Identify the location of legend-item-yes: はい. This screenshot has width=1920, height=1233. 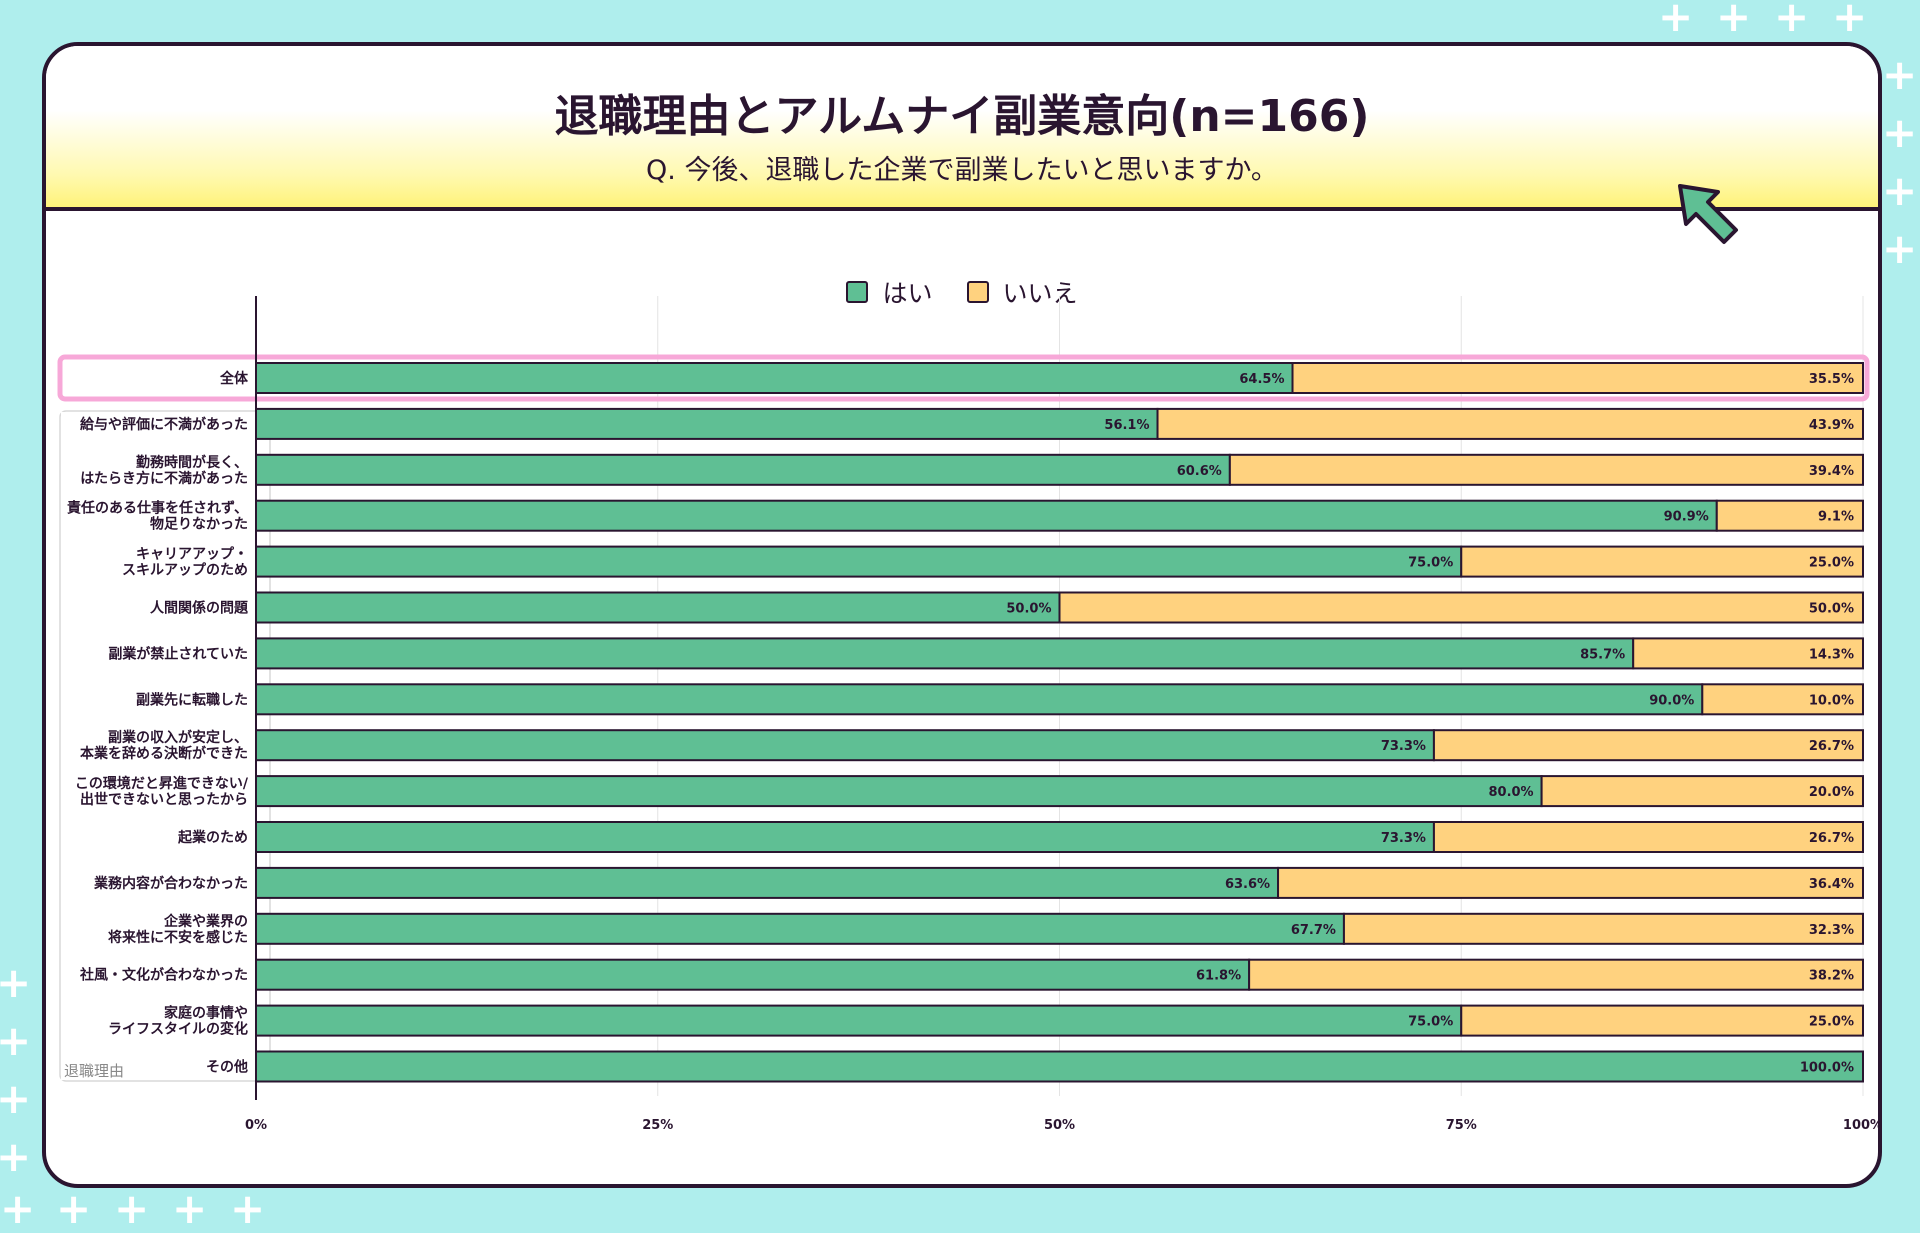
(889, 292).